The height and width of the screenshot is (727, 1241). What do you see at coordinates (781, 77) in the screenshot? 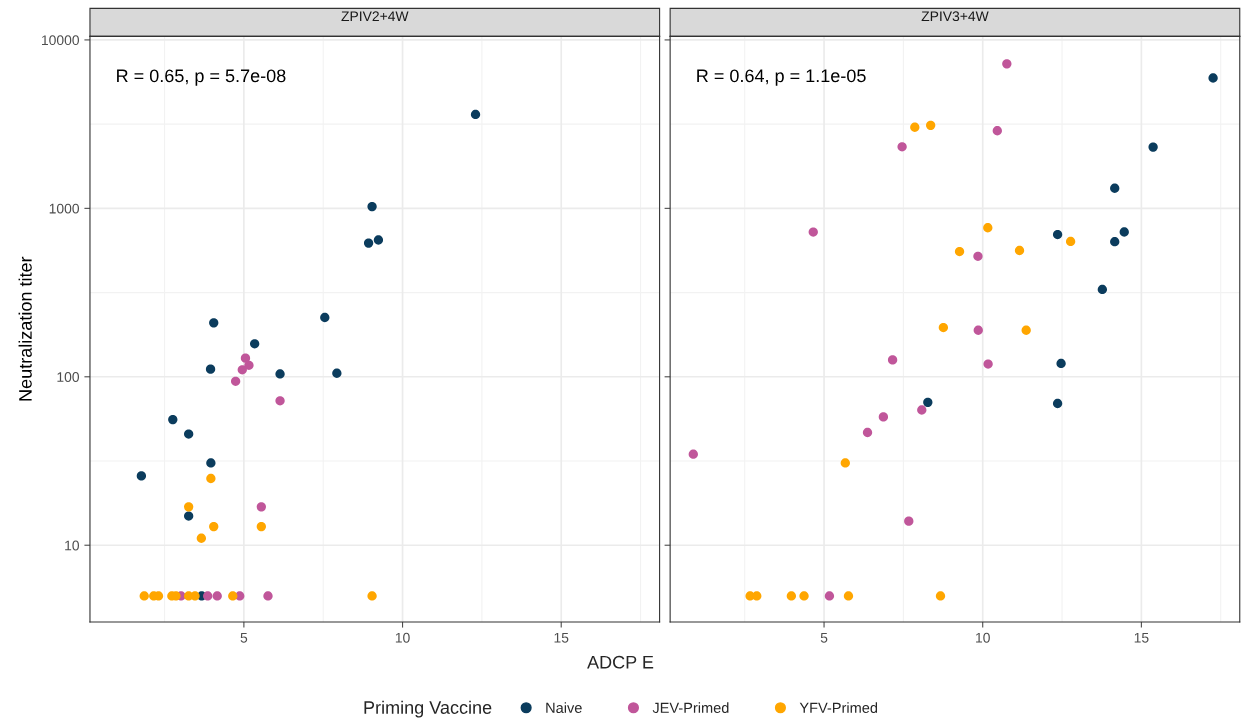
I see `annotation: R = 0.64, p = 1.1e-05` at bounding box center [781, 77].